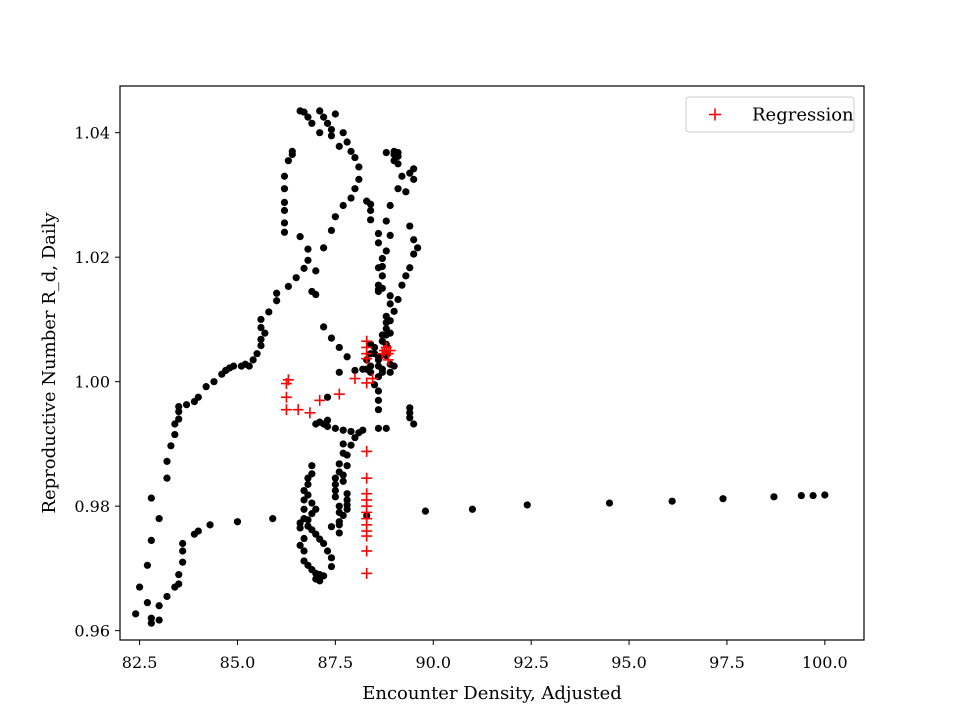 Image resolution: width=960 pixels, height=724 pixels. Describe the element at coordinates (492, 693) in the screenshot. I see `x-axis-label: Encounter Density, Adjusted` at that location.